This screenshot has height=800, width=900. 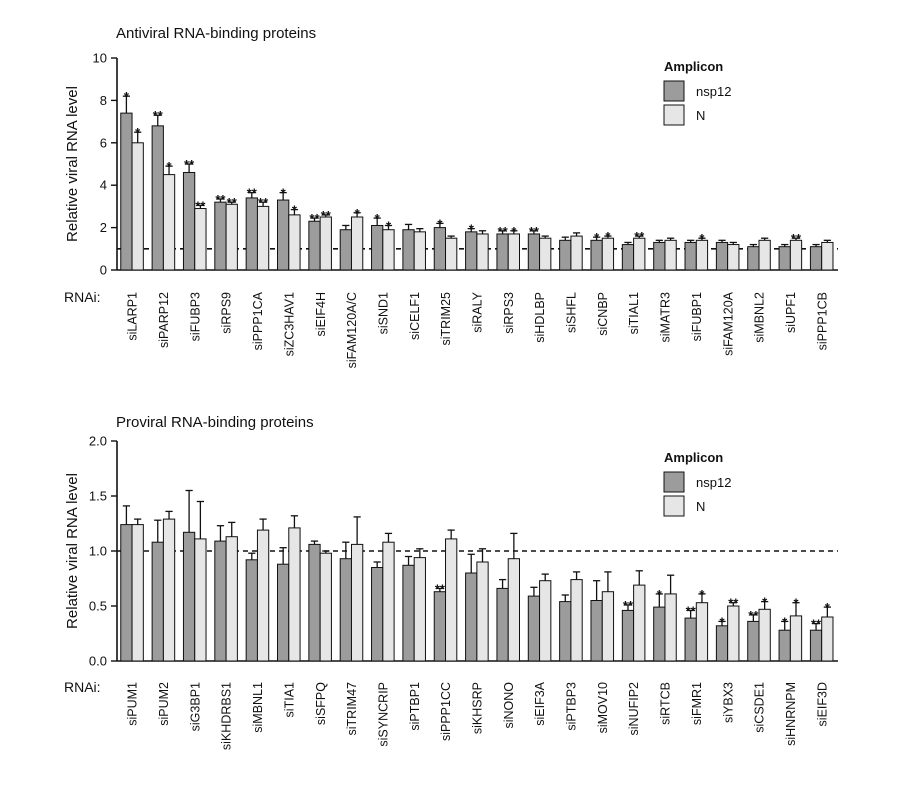 What do you see at coordinates (478, 311) in the screenshot?
I see `category-label: siRALY` at bounding box center [478, 311].